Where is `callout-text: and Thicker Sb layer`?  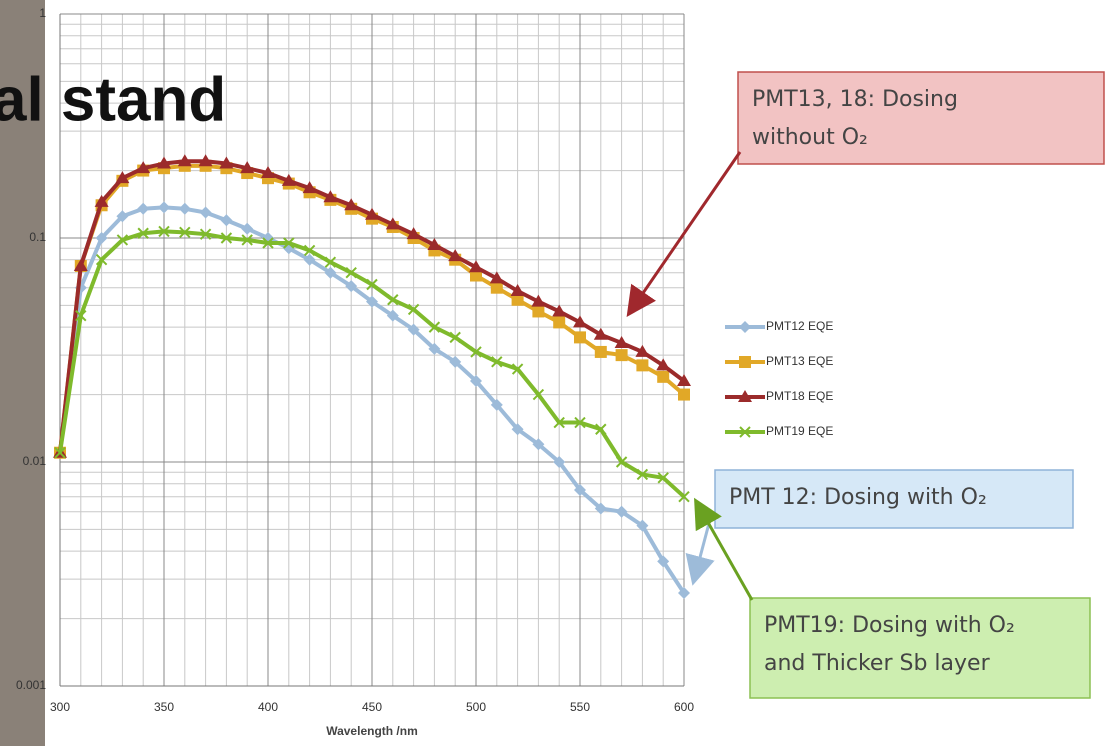
callout-text: and Thicker Sb layer is located at coordinates (877, 663).